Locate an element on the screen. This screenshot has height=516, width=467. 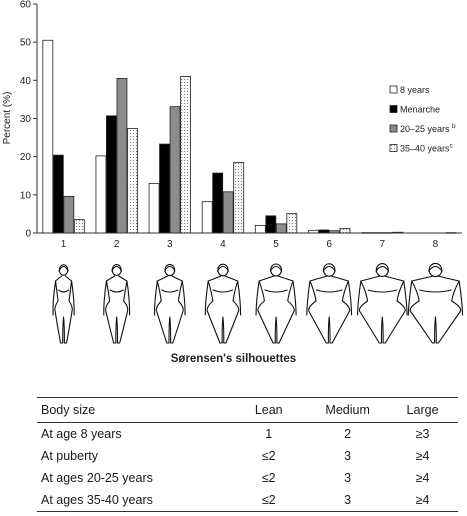
medium-cell: 2 is located at coordinates (348, 434).